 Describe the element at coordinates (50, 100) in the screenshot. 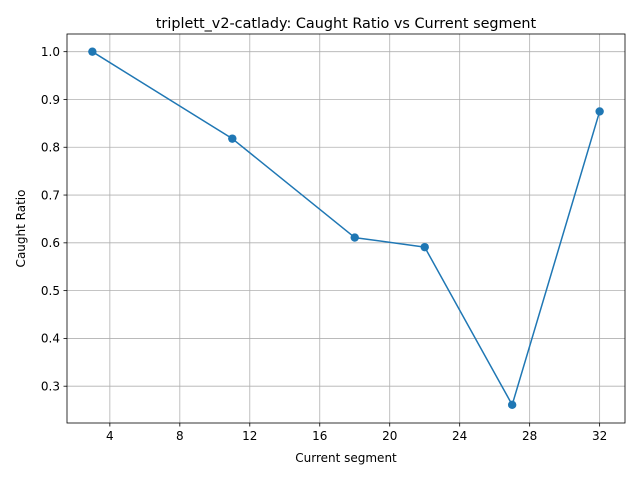

I see `y-tick-label: 0.9` at that location.